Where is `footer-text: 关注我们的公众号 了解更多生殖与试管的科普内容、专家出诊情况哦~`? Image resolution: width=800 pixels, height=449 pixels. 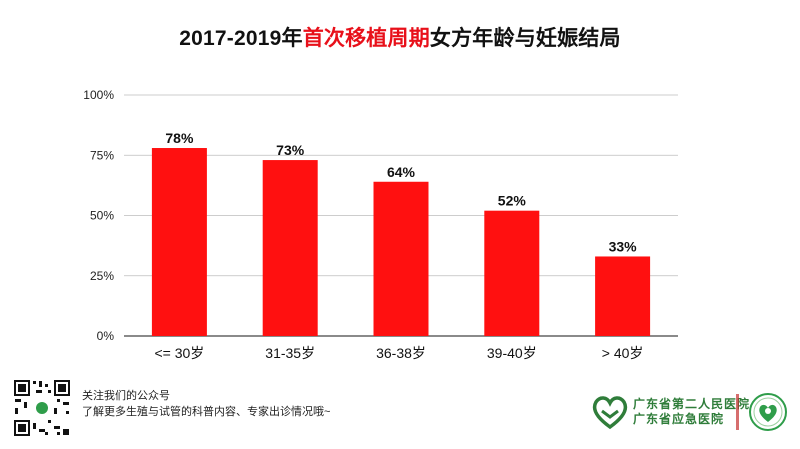 footer-text: 关注我们的公众号 了解更多生殖与试管的科普内容、专家出诊情况哦~ is located at coordinates (206, 404).